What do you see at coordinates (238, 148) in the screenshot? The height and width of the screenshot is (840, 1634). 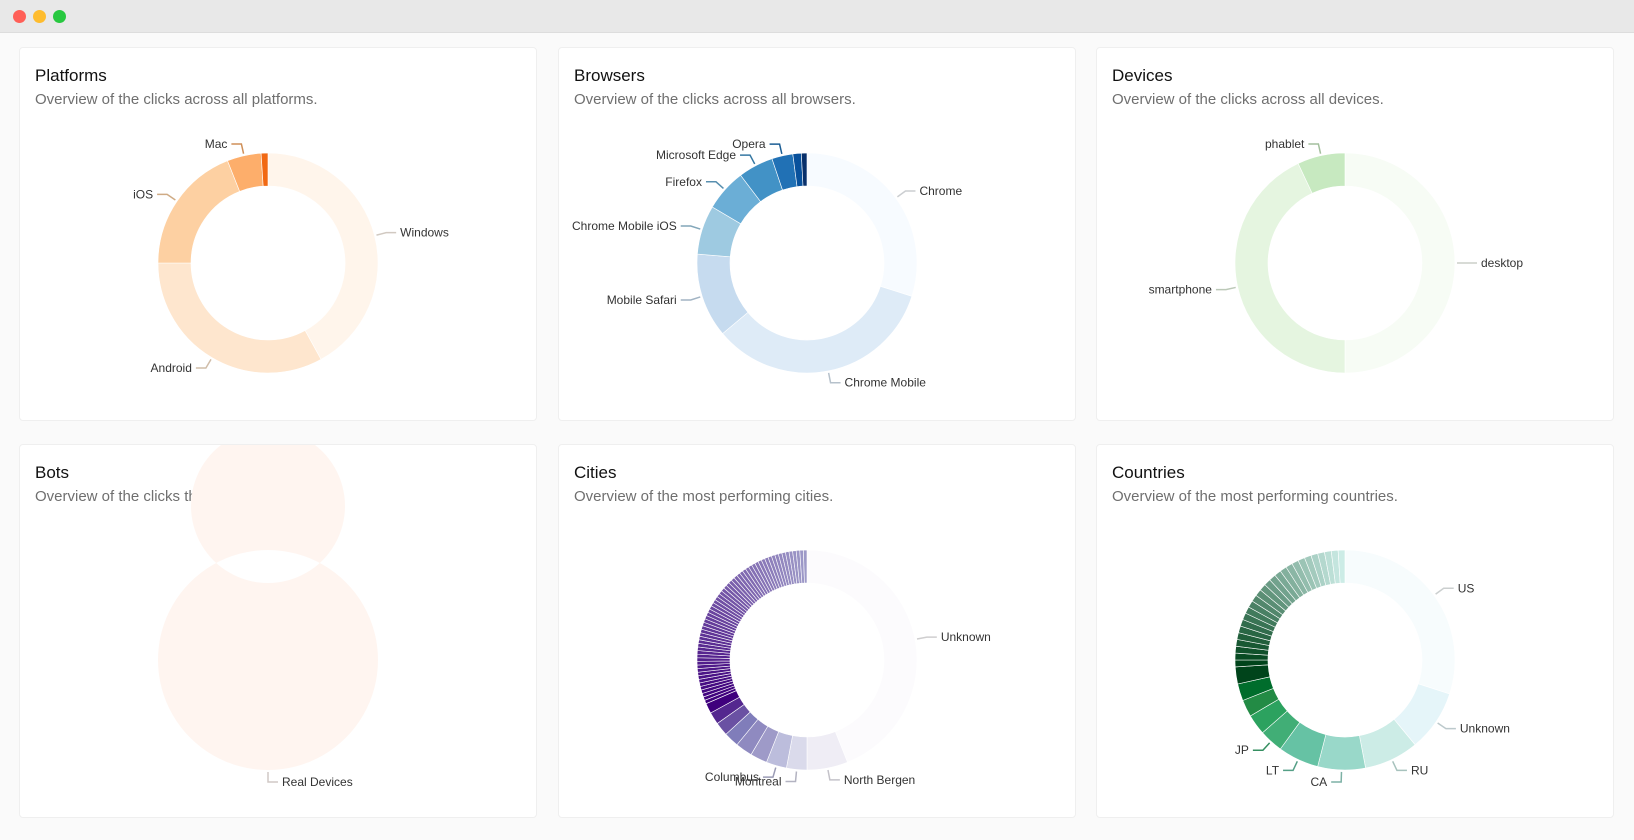 I see `mac-leader-line` at bounding box center [238, 148].